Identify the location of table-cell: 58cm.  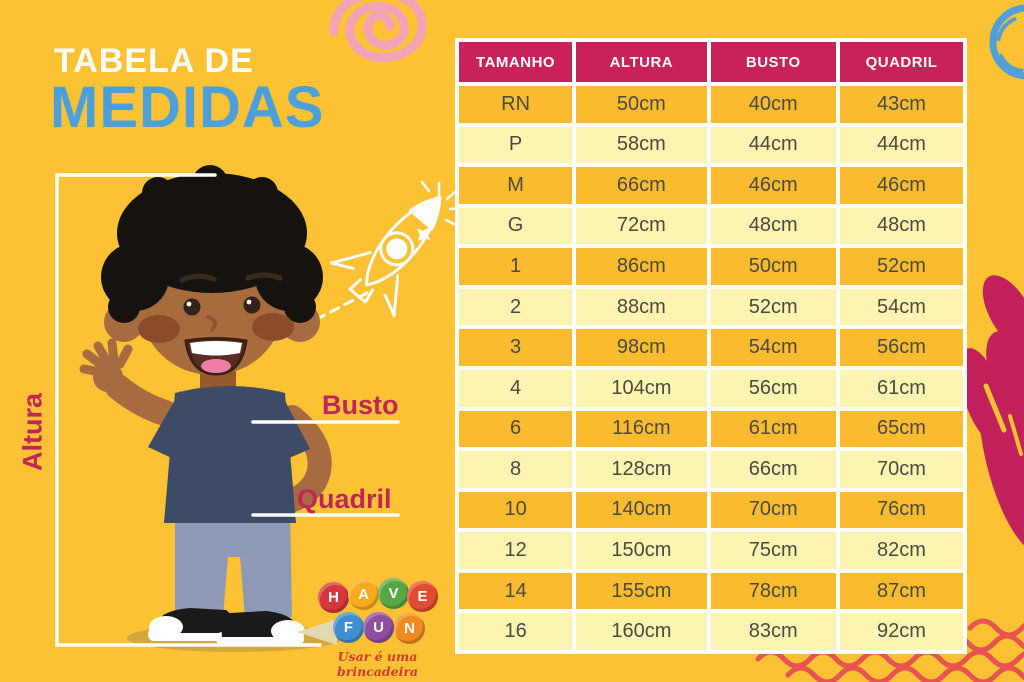
(641, 145).